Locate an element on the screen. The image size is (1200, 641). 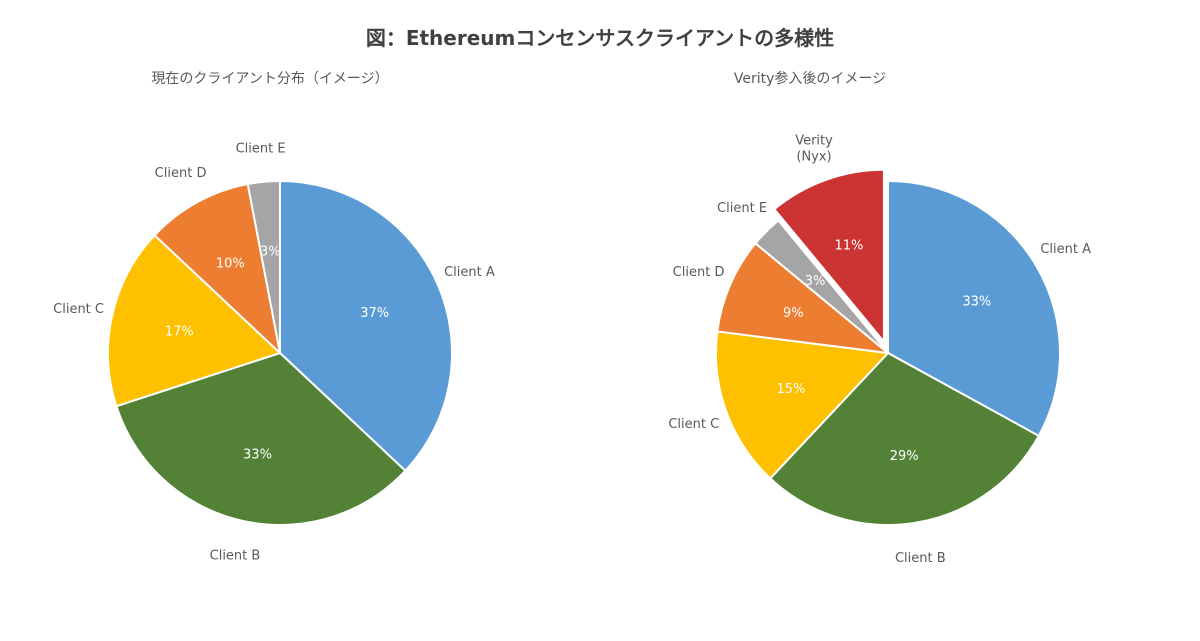
pie-slice-verity is located at coordinates (828, 256).